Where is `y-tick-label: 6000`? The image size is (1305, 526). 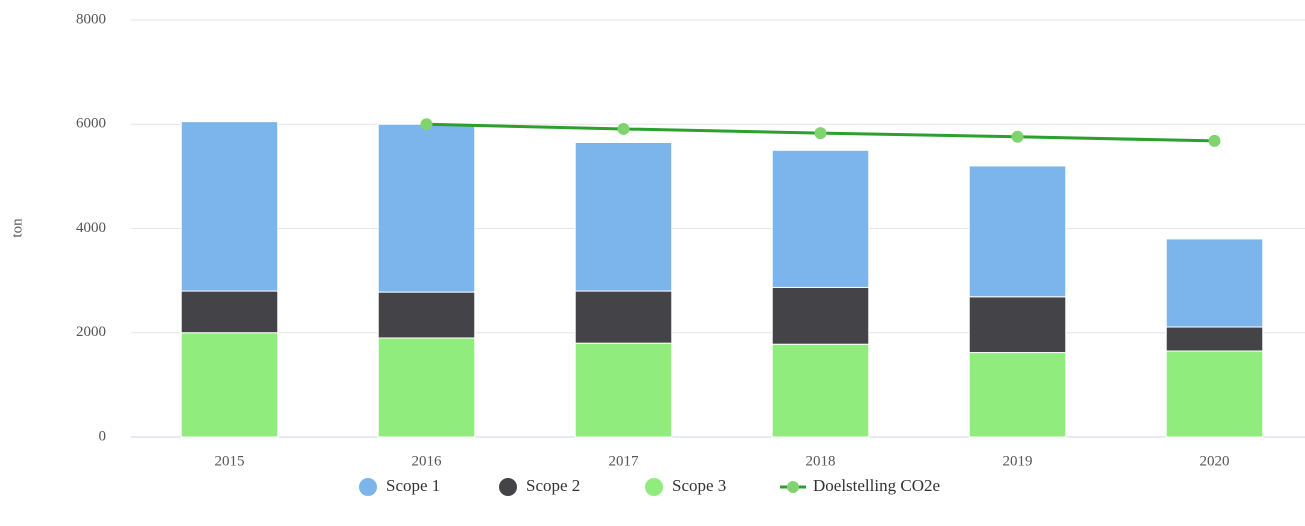
y-tick-label: 6000 is located at coordinates (91, 124).